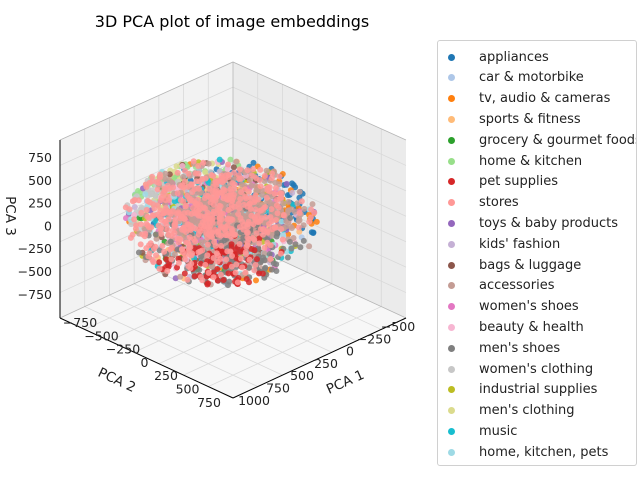  I want to click on legend-label: music, so click(498, 431).